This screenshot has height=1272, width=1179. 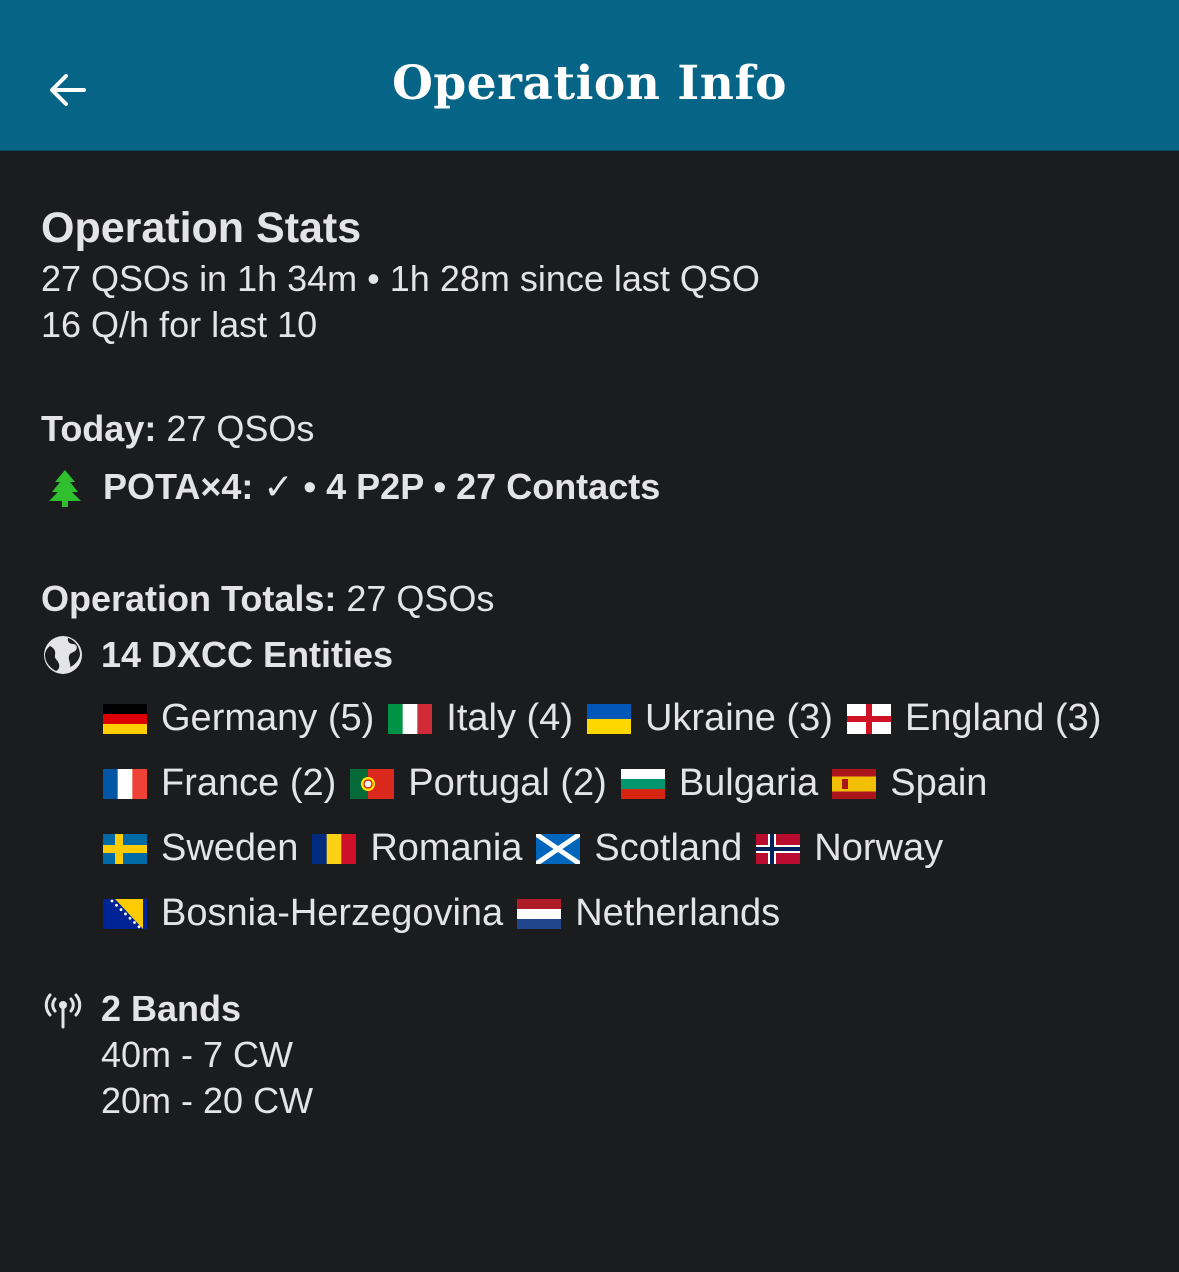 I want to click on country-item: Norway, so click(x=849, y=848).